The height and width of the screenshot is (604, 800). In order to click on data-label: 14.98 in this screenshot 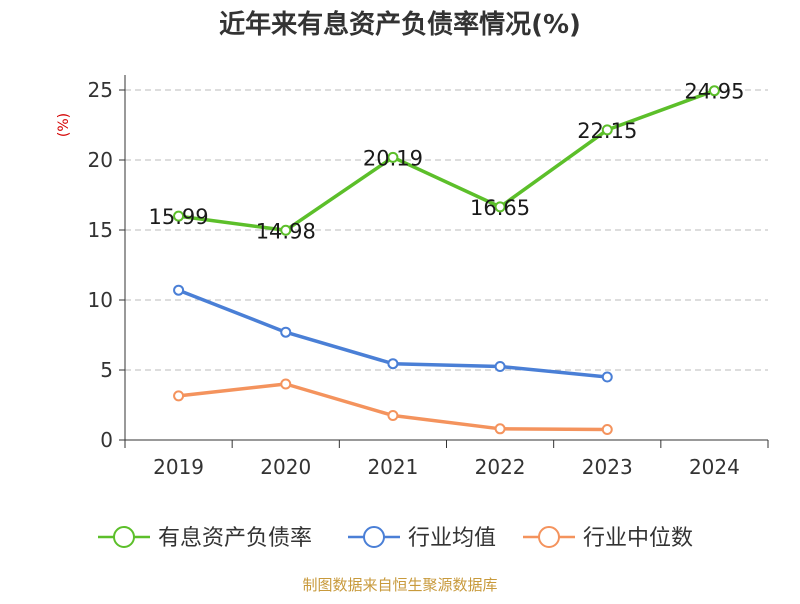, I will do `click(286, 231)`.